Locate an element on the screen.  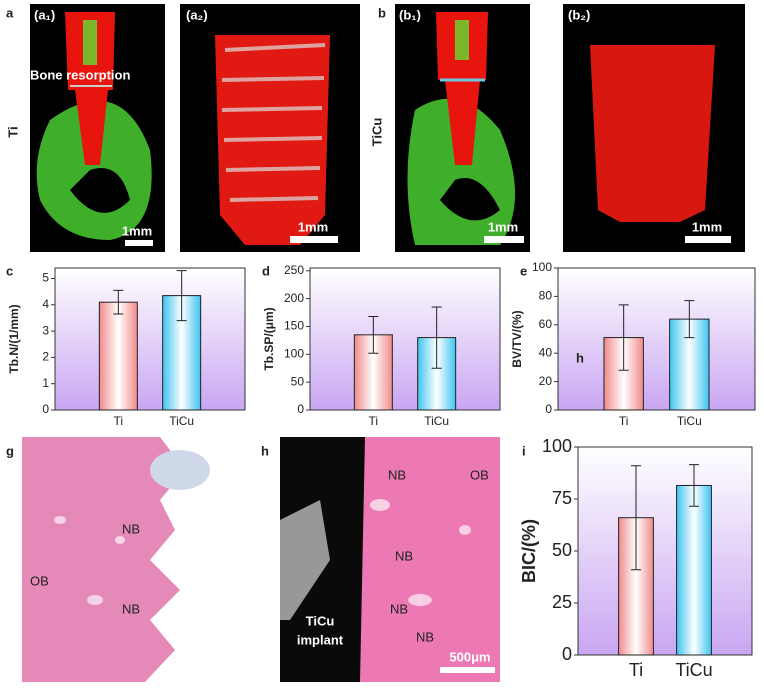
panel-label: (b₂) is located at coordinates (579, 14).